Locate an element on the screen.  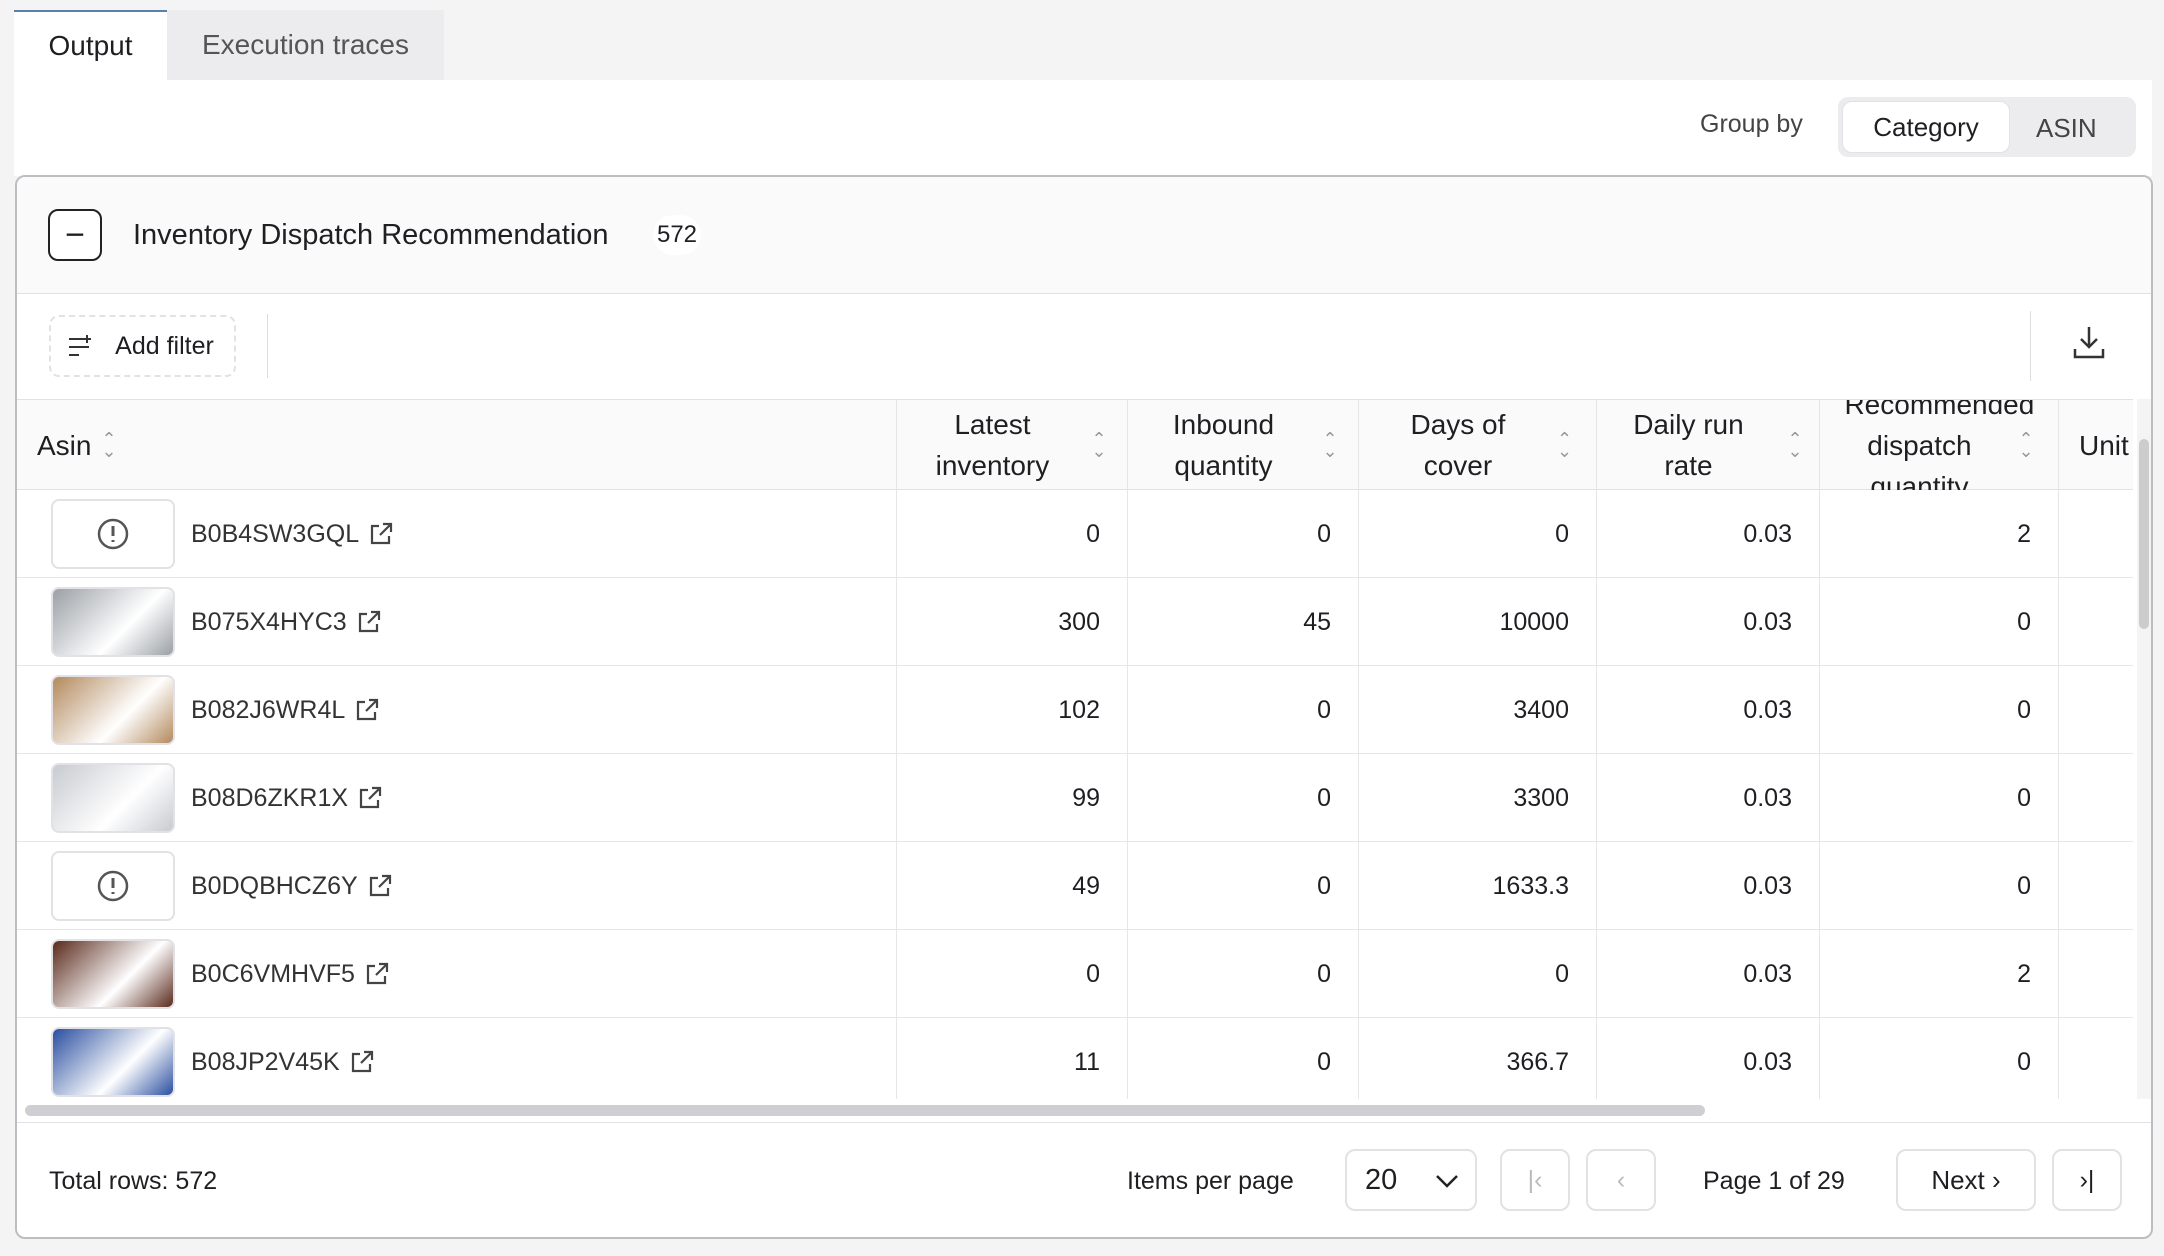
column-header: Recommended dispatch quantity ⌃ ⌄ is located at coordinates (1939, 445).